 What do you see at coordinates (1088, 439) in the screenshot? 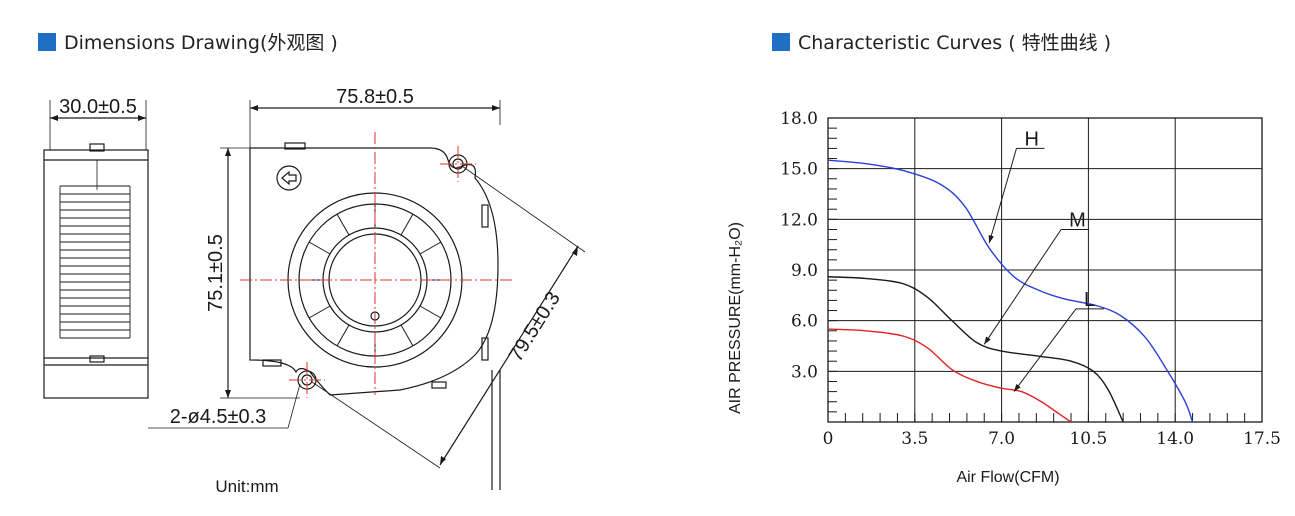
I see `x-tick-label: 10.5` at bounding box center [1088, 439].